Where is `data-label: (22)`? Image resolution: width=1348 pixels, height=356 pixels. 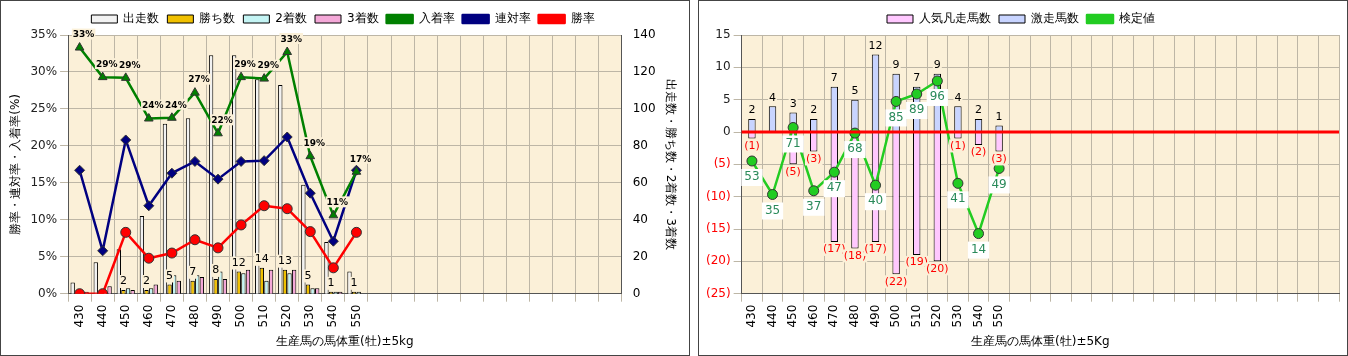
data-label: (22) is located at coordinates (896, 281).